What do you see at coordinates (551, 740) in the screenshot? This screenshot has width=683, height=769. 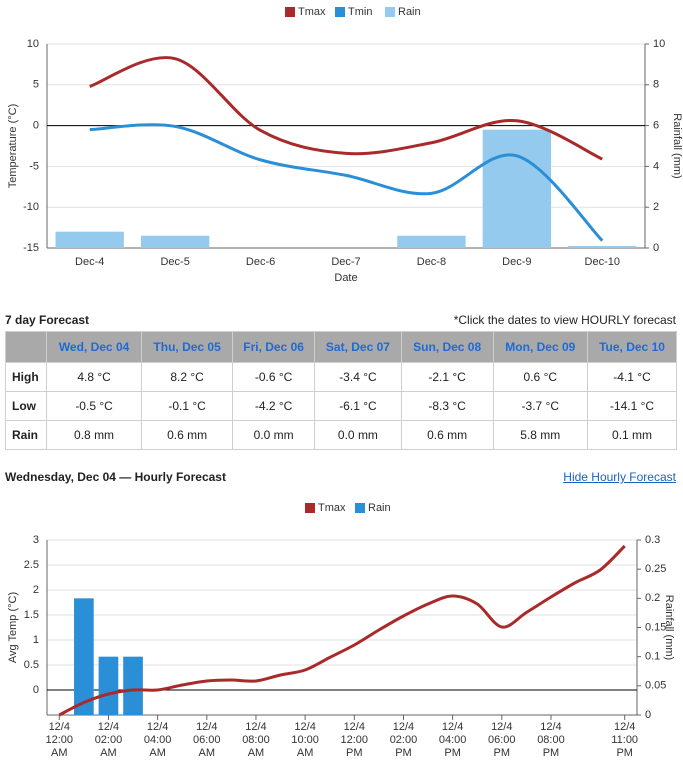 I see `x-tick-label: 12/4 08:00 PM` at bounding box center [551, 740].